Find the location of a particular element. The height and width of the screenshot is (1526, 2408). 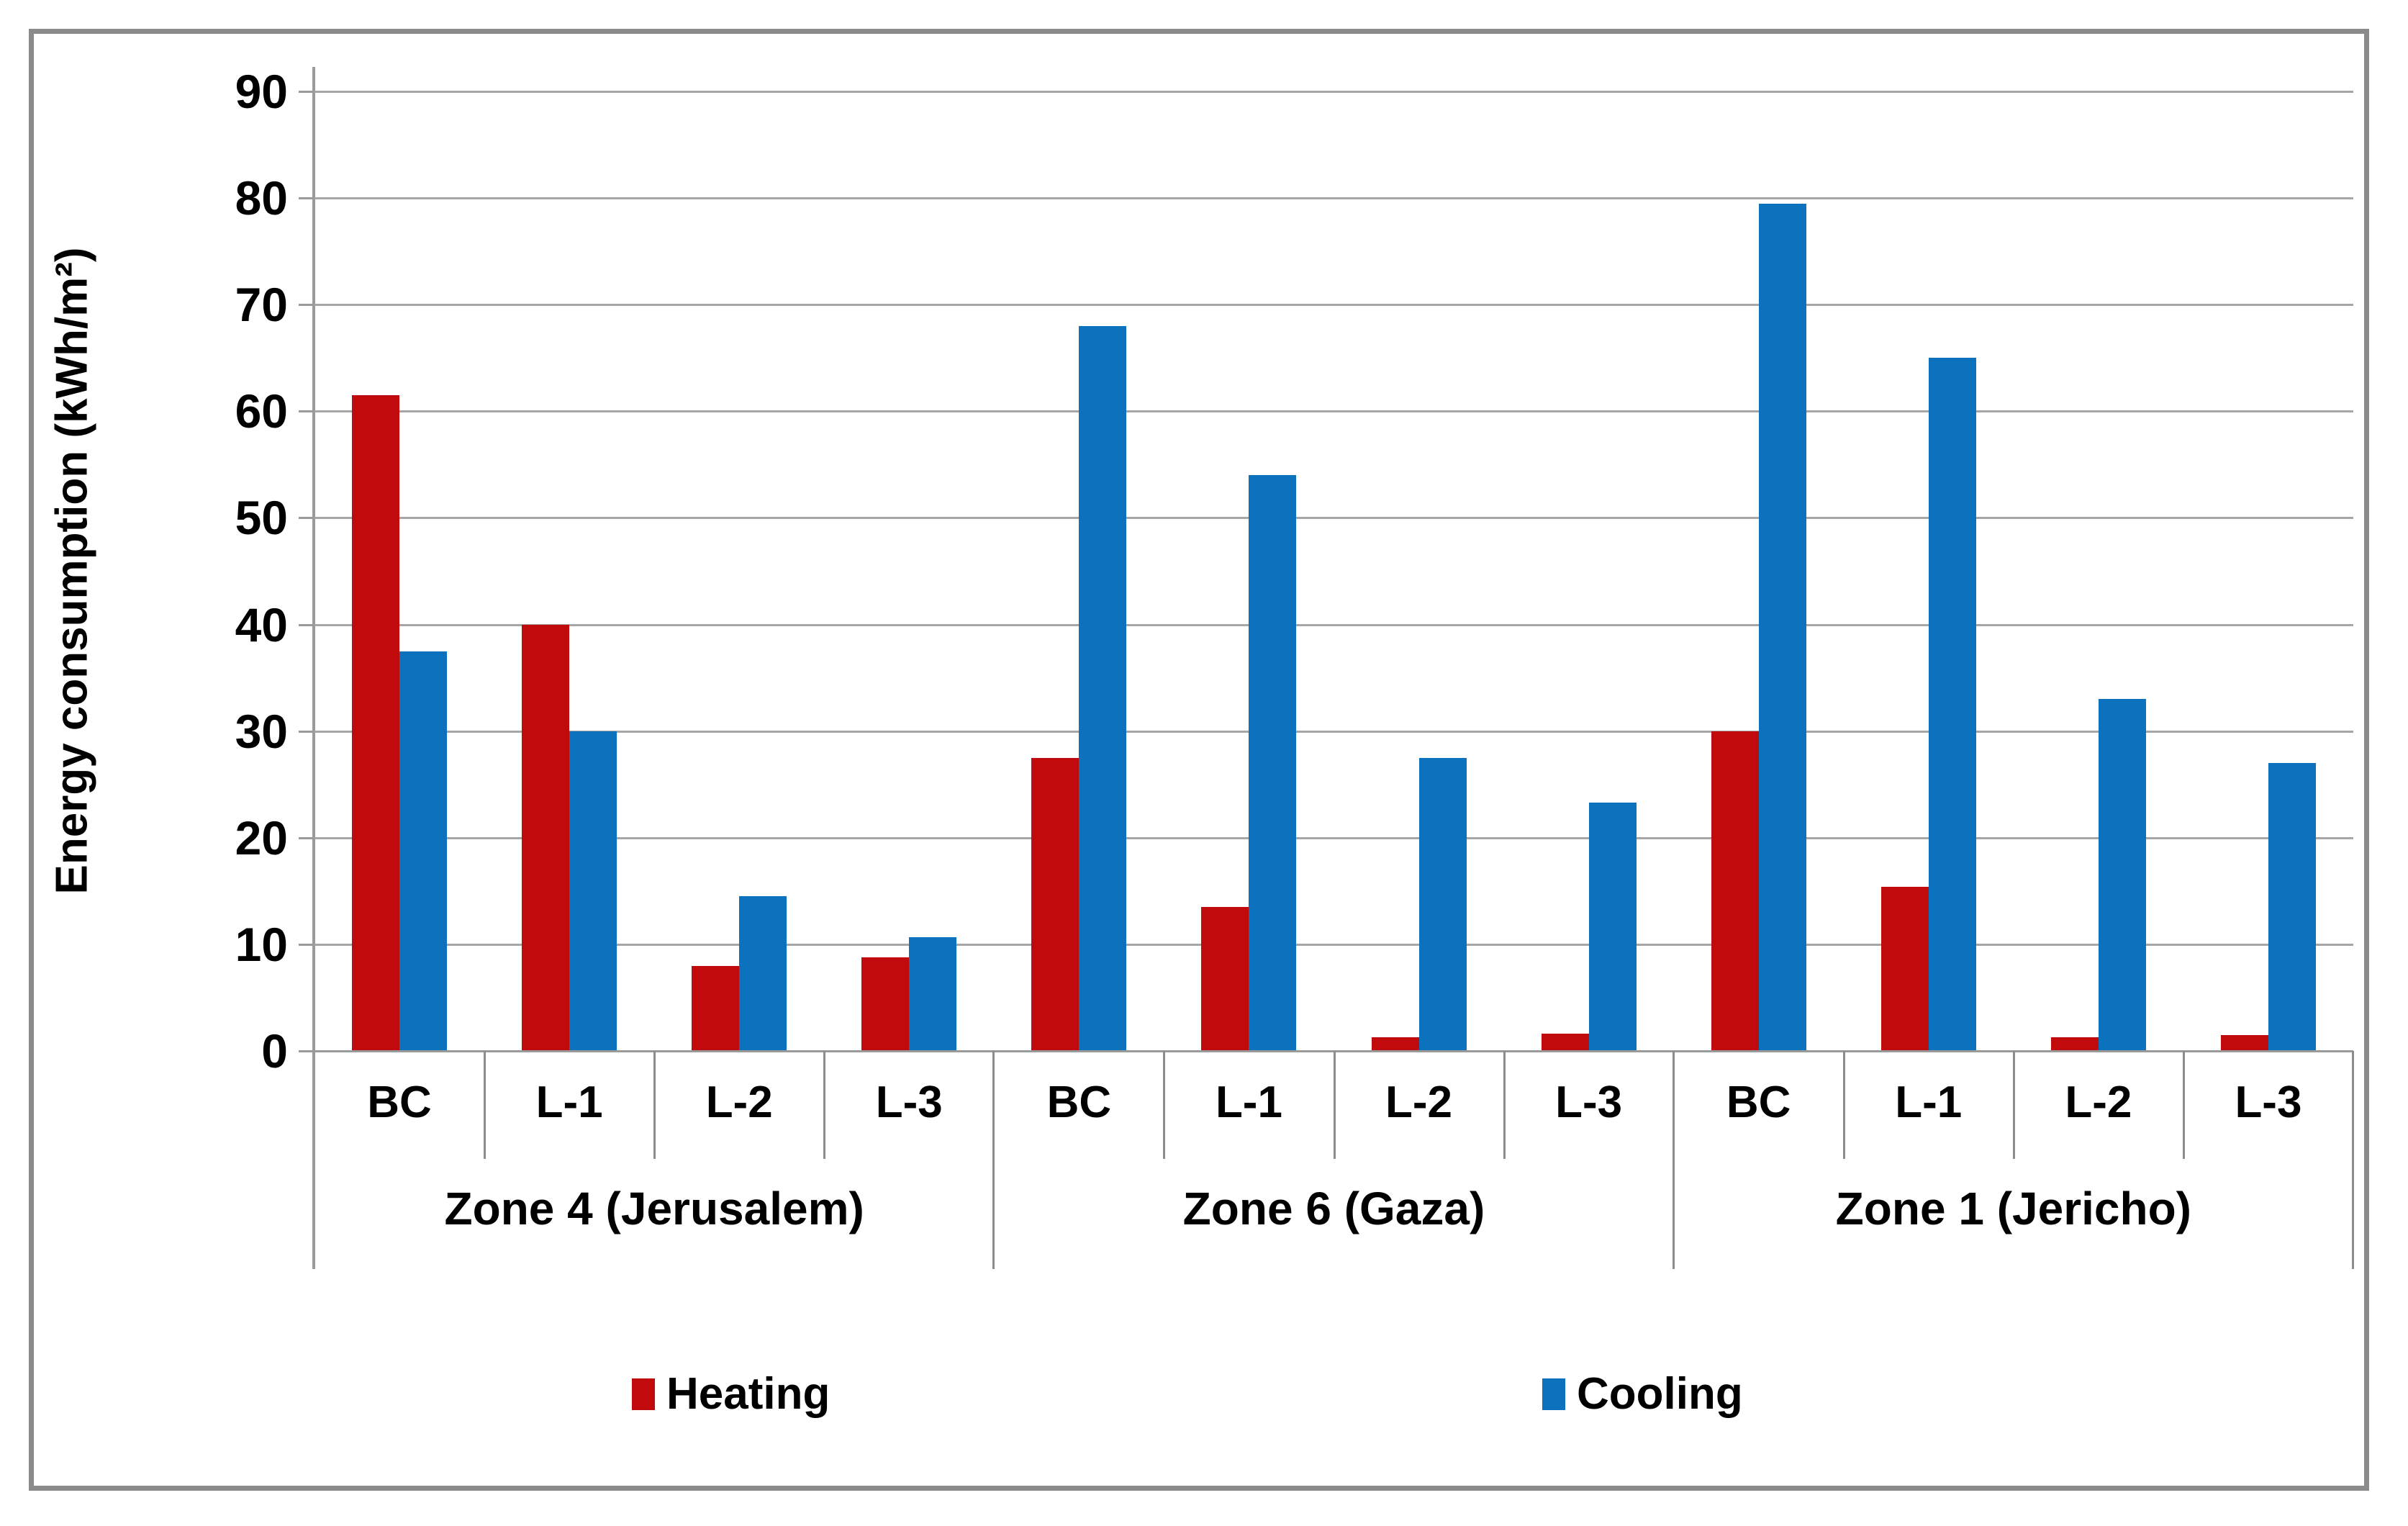

y-axis-line is located at coordinates (313, 668).